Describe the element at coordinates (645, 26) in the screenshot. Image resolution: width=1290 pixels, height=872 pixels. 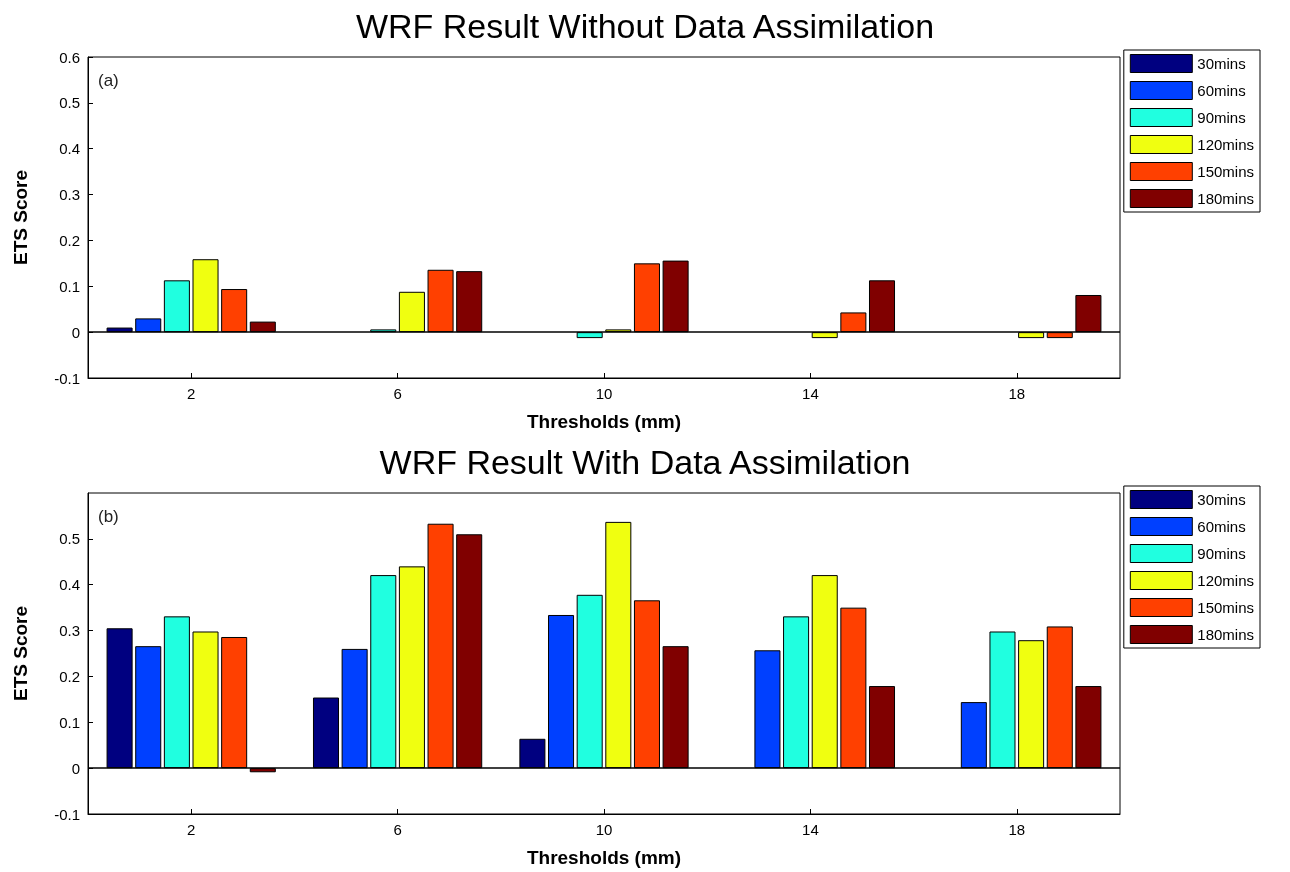
I see `chart-title: WRF Result Without Data Assimilation` at that location.